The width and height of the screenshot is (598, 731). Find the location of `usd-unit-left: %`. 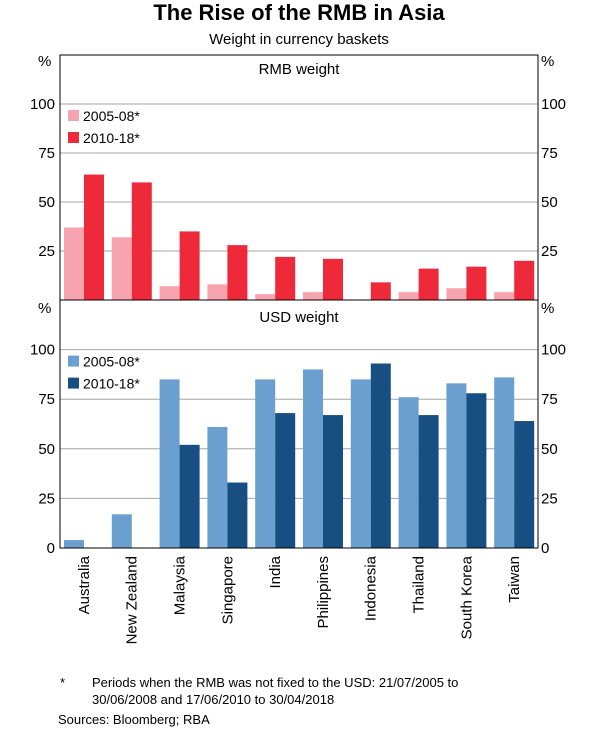

usd-unit-left: % is located at coordinates (44, 308).